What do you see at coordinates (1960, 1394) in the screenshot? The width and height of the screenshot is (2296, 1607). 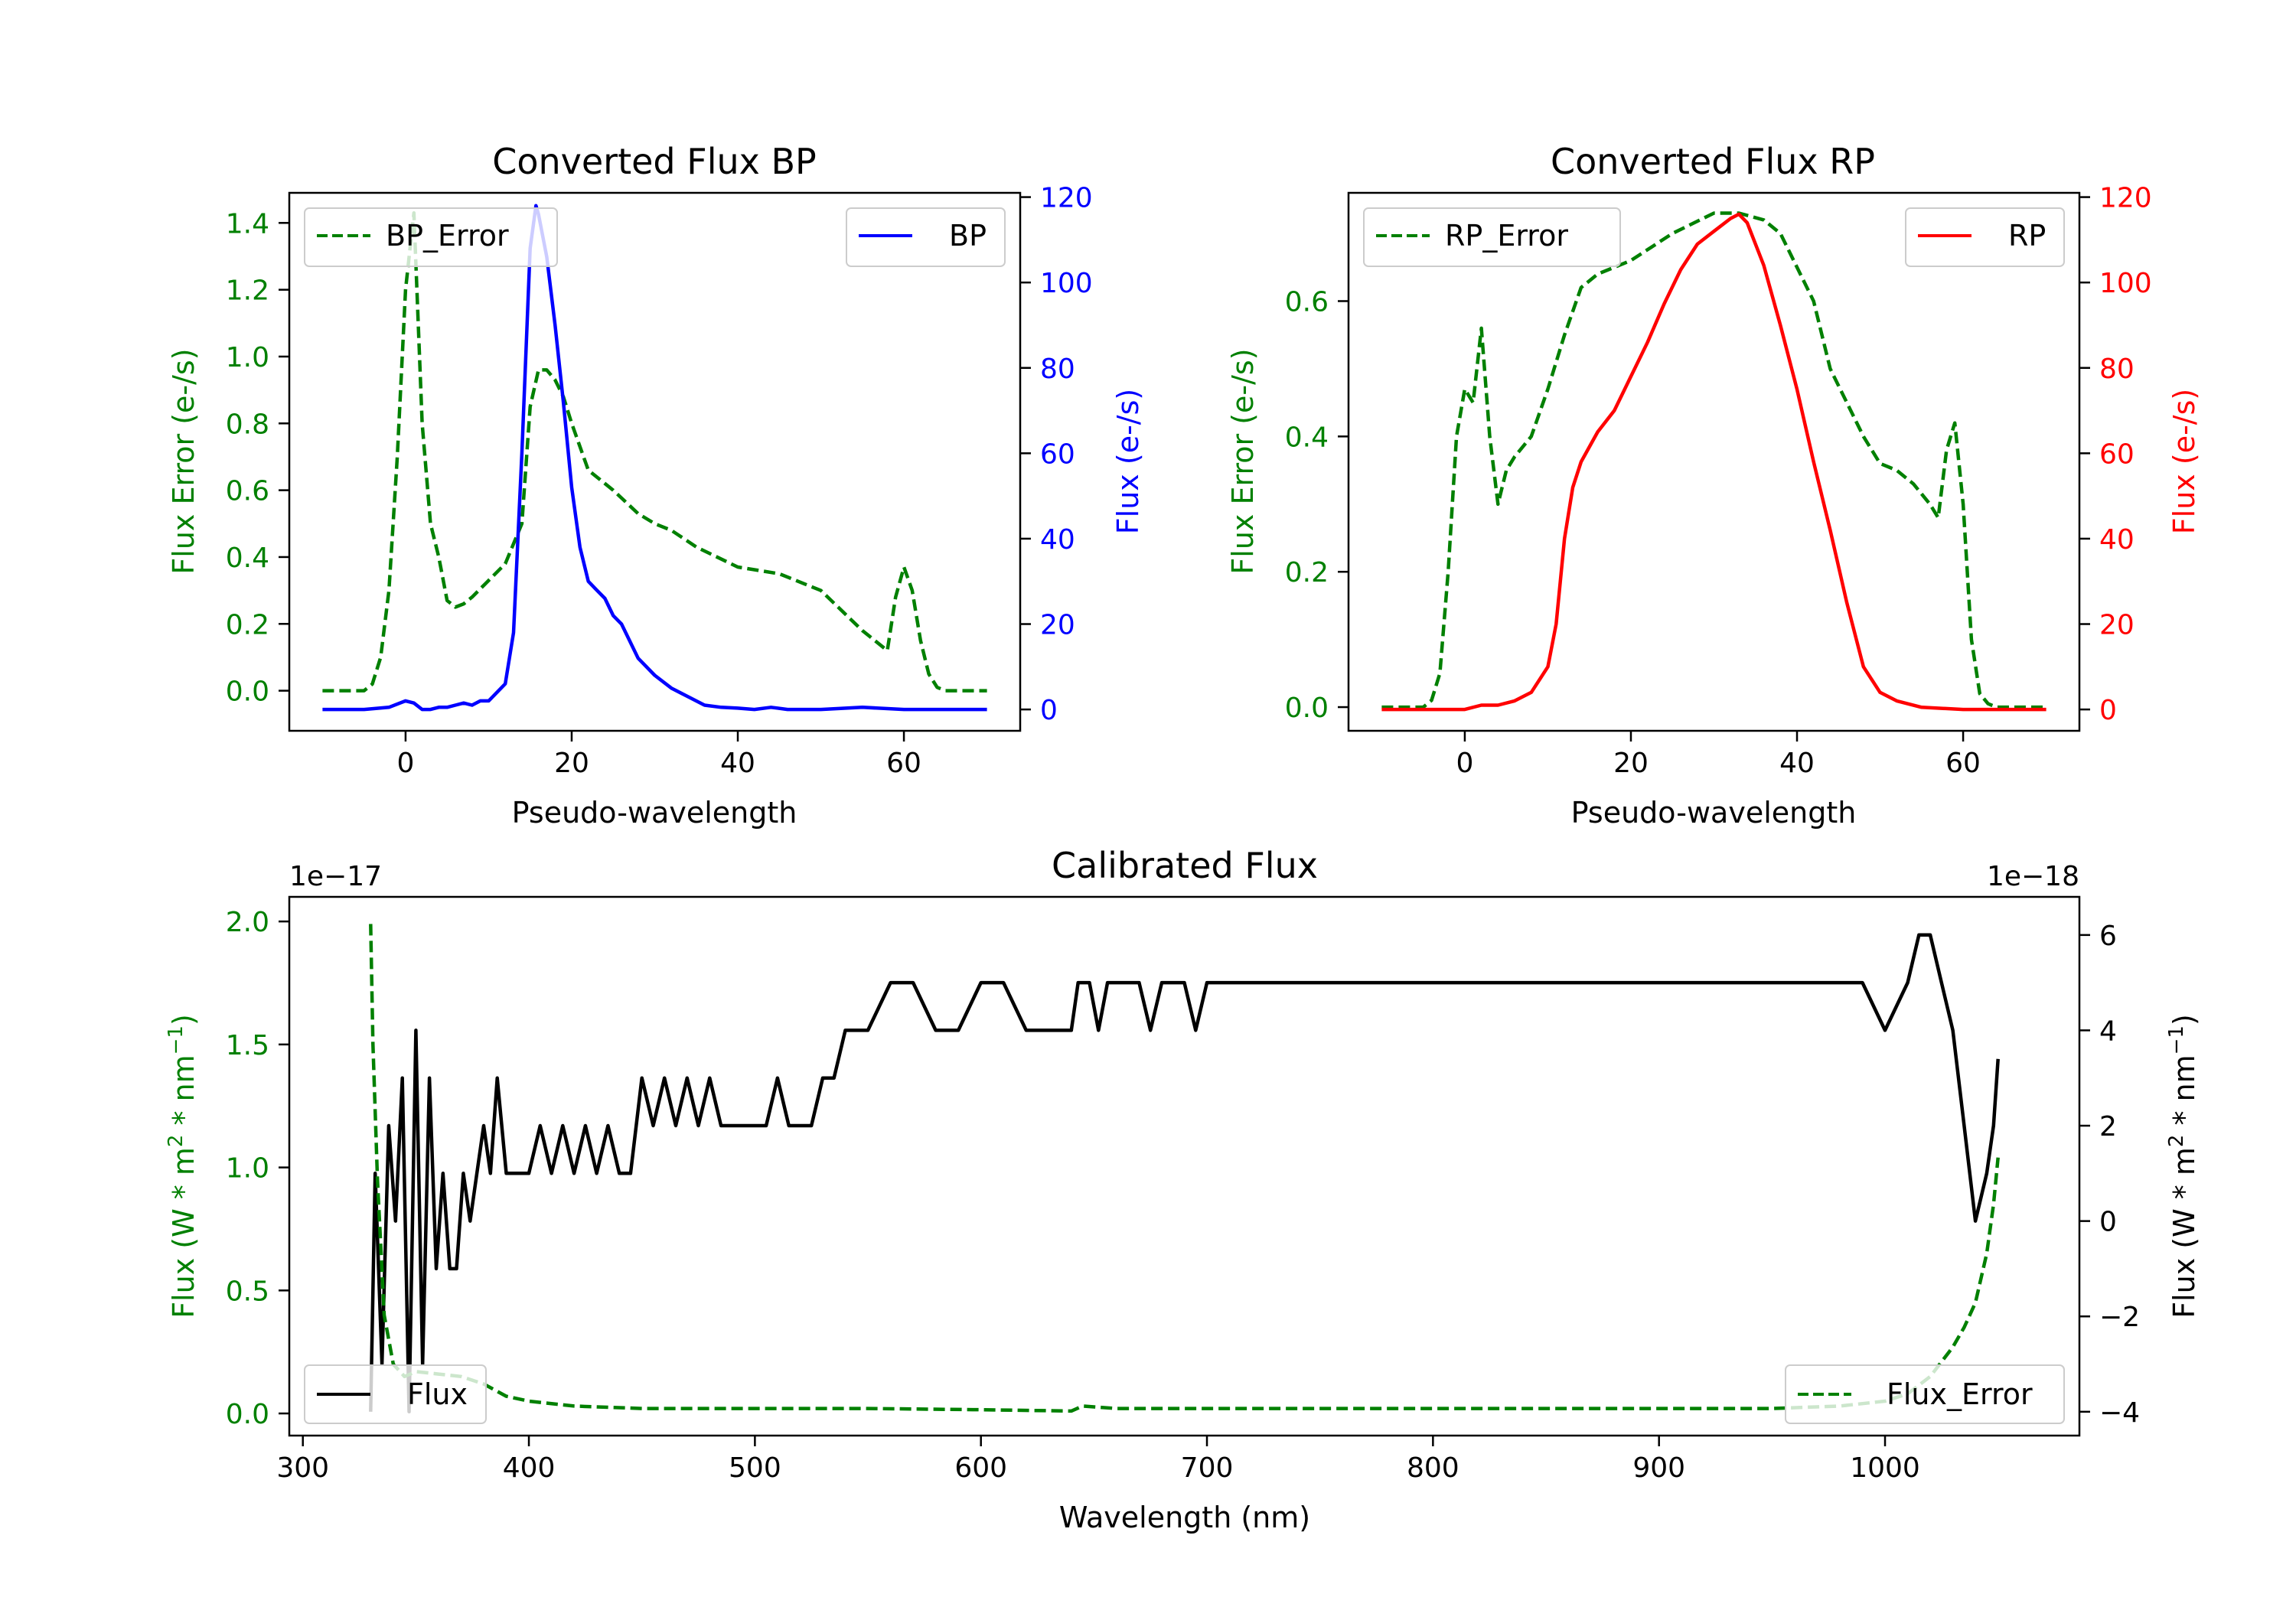 I see `legend-calibrated-error-label: Flux_Error` at bounding box center [1960, 1394].